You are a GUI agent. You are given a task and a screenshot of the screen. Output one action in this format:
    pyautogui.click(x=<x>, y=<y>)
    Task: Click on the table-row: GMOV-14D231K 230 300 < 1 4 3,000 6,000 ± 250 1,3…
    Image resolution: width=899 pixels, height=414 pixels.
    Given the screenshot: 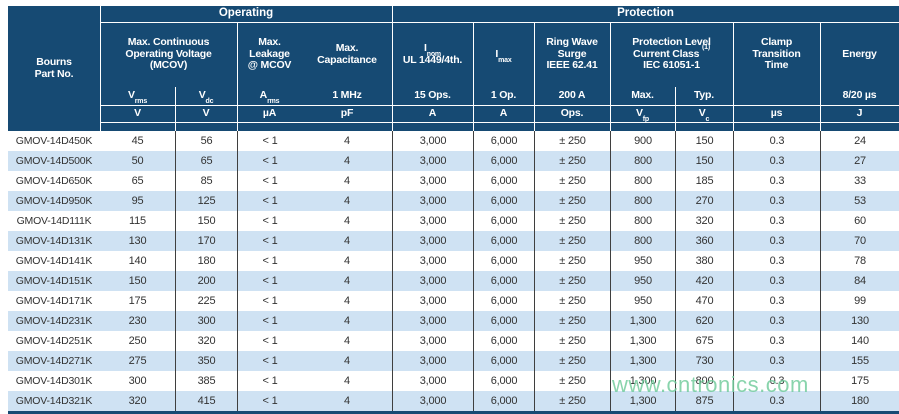 What is the action you would take?
    pyautogui.click(x=453, y=321)
    